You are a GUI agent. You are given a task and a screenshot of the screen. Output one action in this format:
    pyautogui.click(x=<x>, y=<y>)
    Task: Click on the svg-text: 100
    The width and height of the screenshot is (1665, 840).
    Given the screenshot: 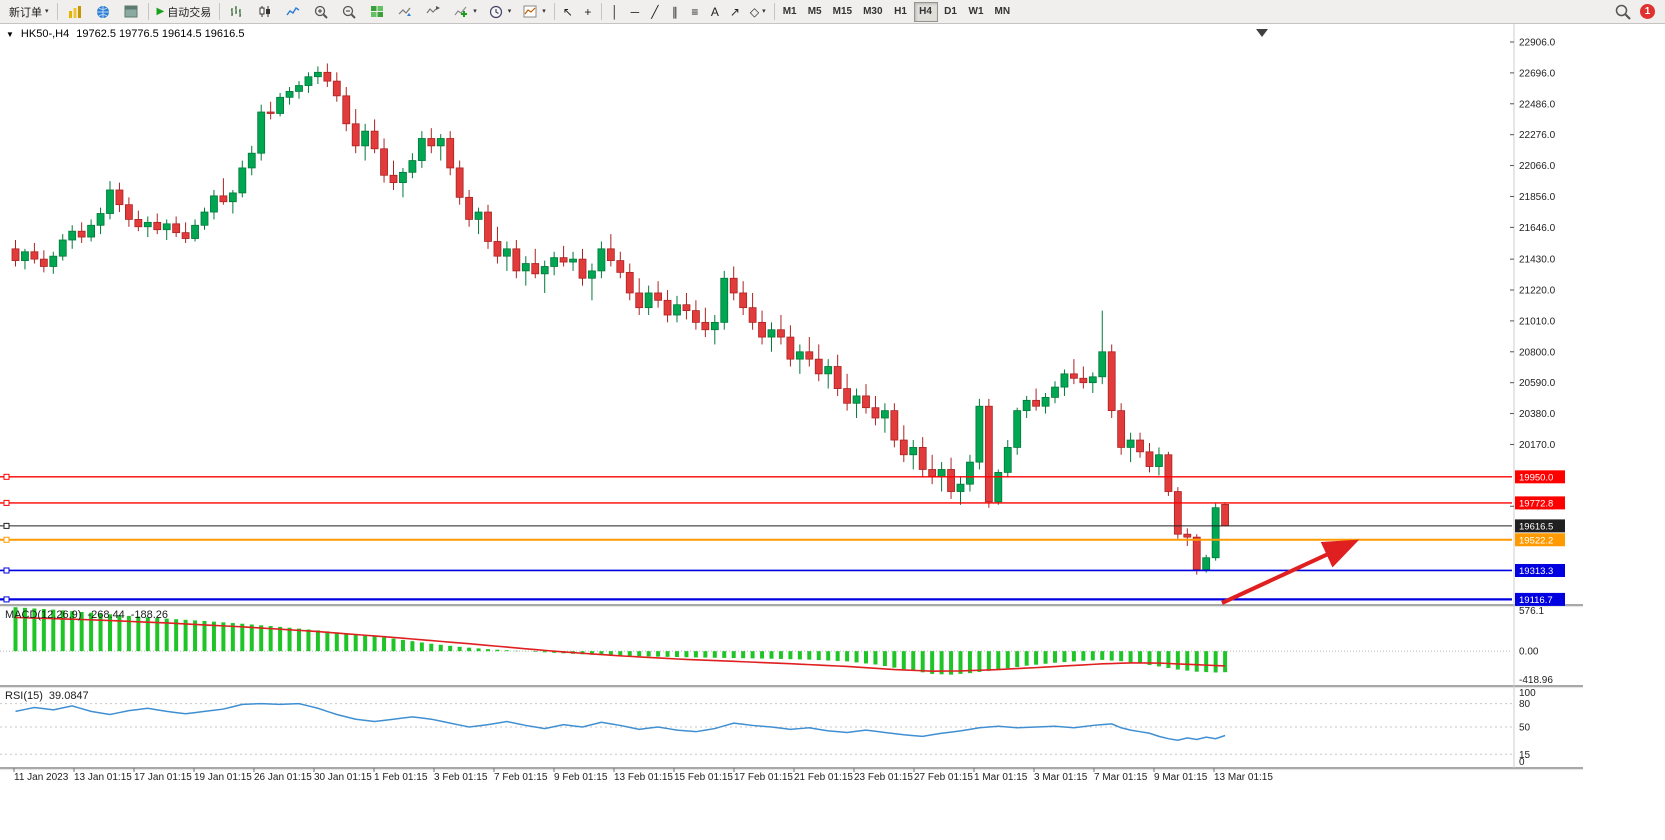 What is the action you would take?
    pyautogui.click(x=1527, y=693)
    